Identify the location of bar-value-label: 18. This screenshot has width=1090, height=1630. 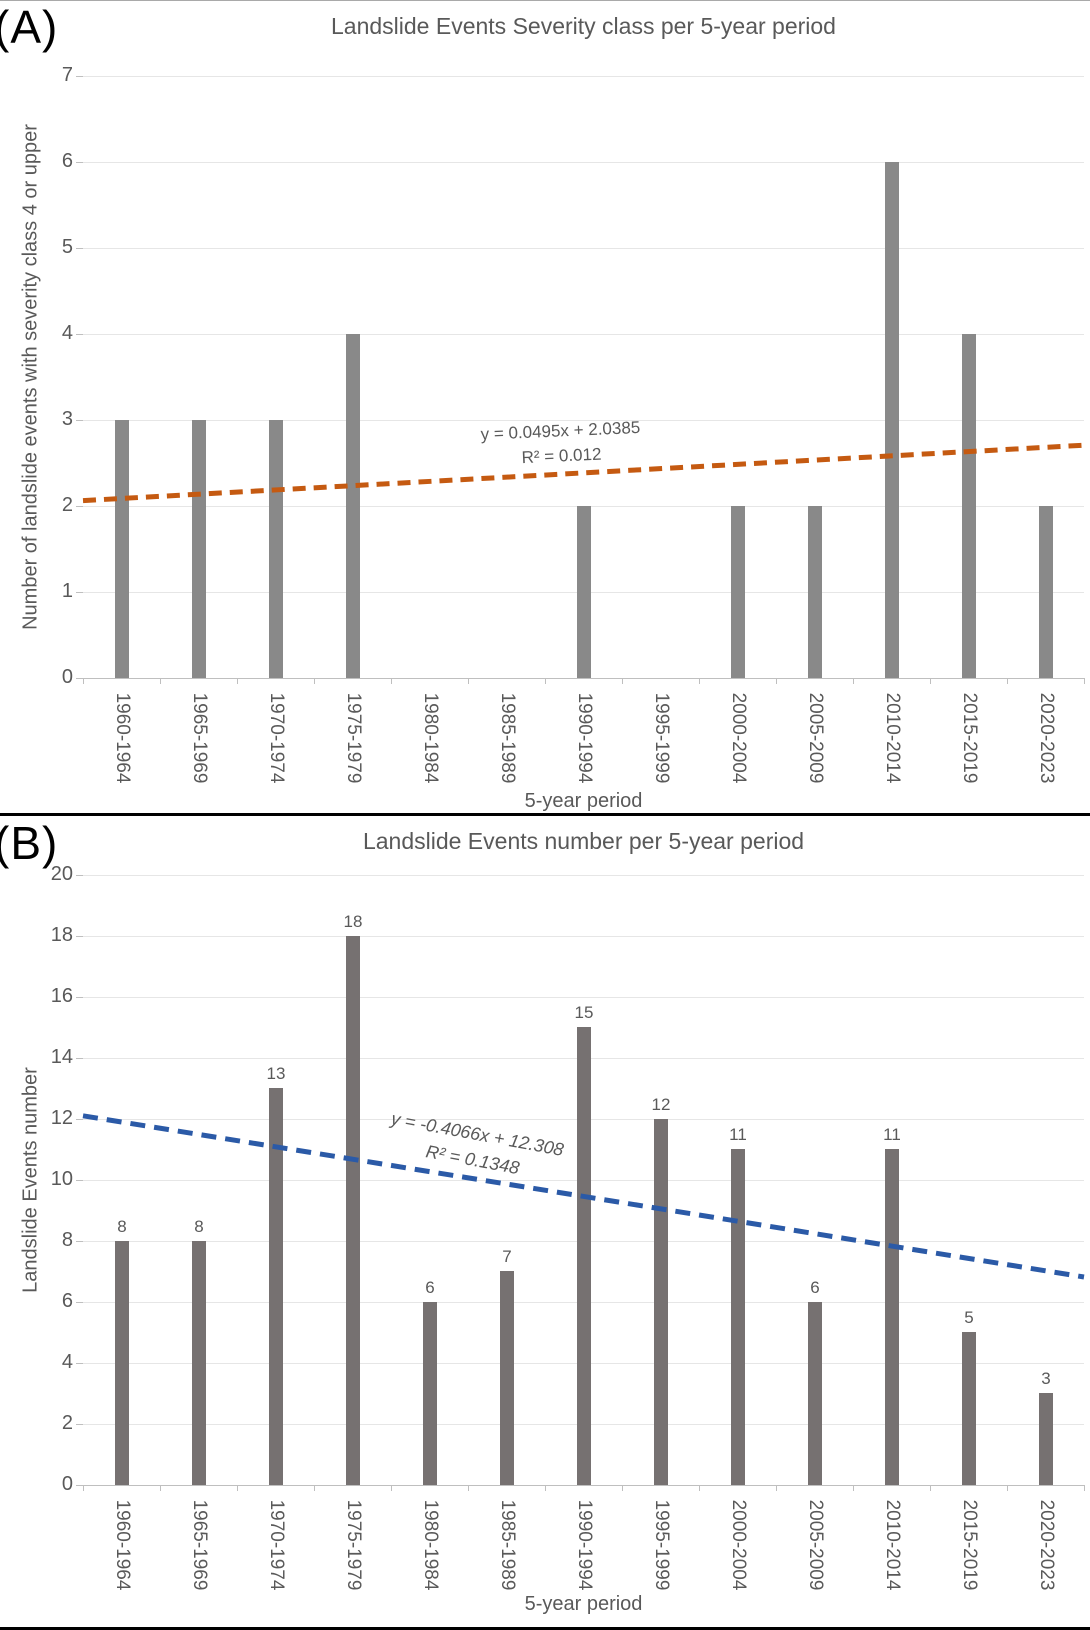
(353, 921).